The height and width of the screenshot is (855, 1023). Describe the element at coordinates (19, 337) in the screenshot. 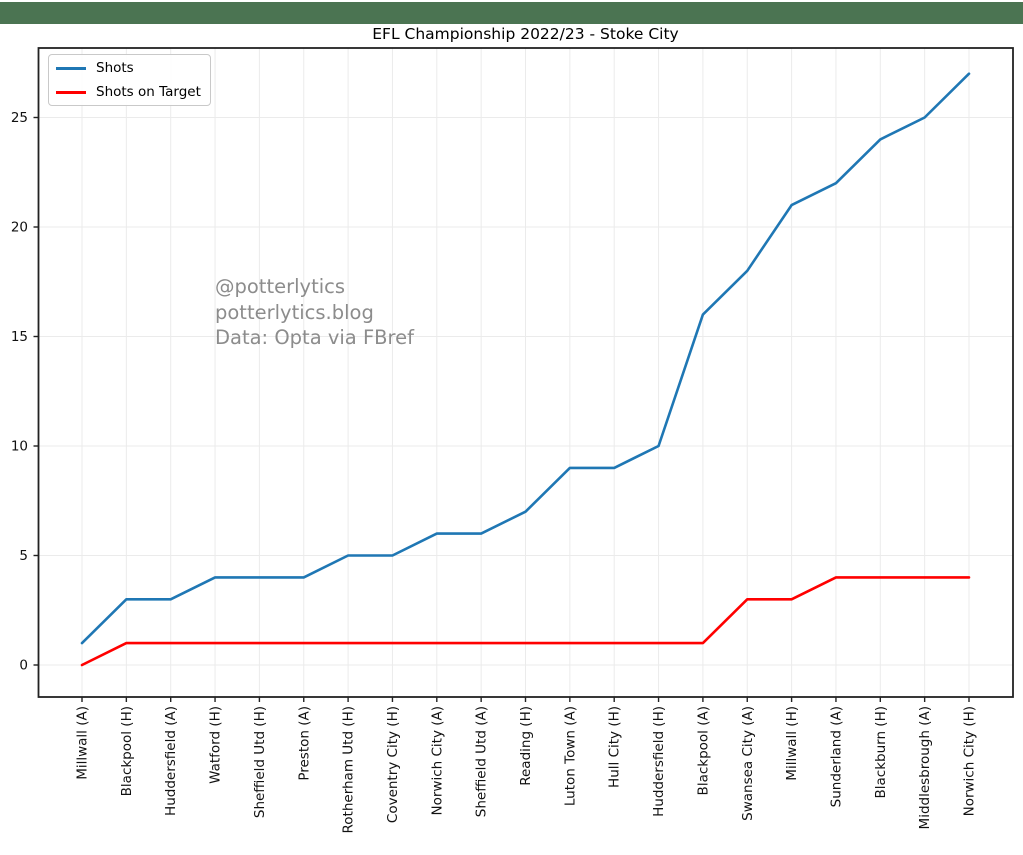

I see `y-tick-label: 15` at that location.